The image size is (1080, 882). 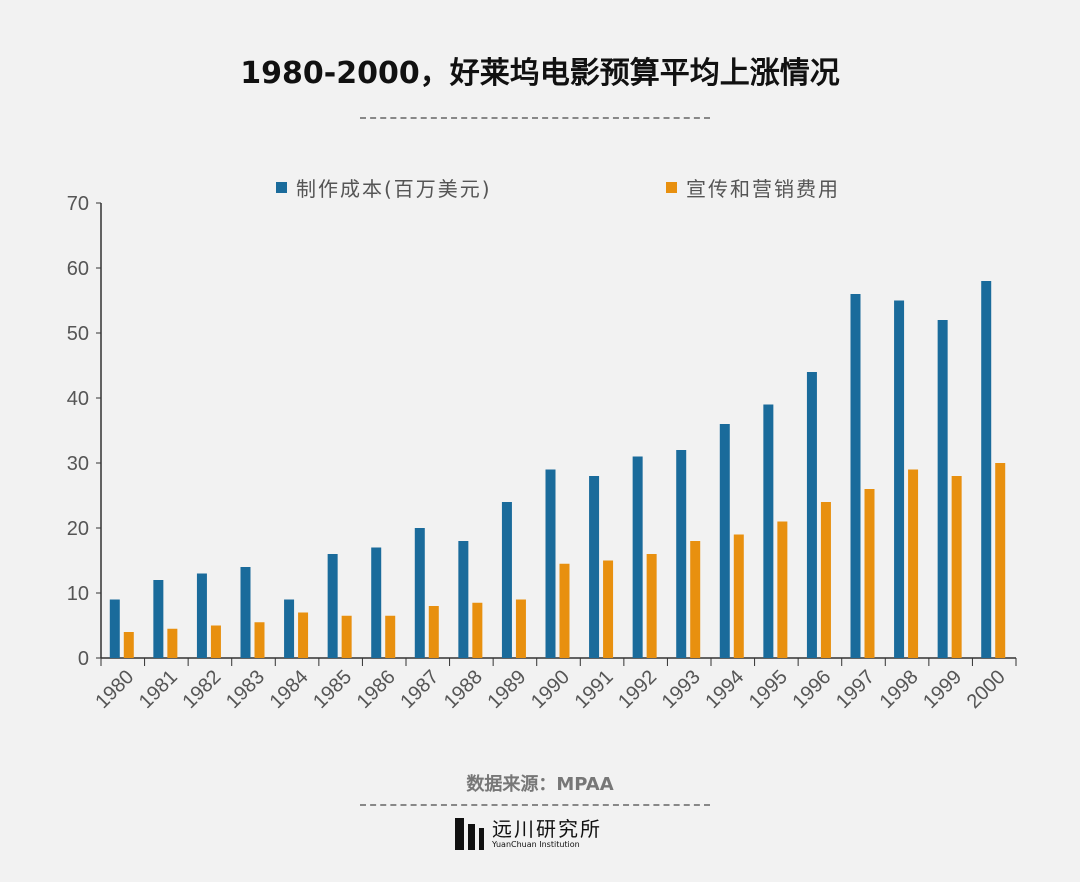 What do you see at coordinates (637, 689) in the screenshot?
I see `x-tick-label: 1992` at bounding box center [637, 689].